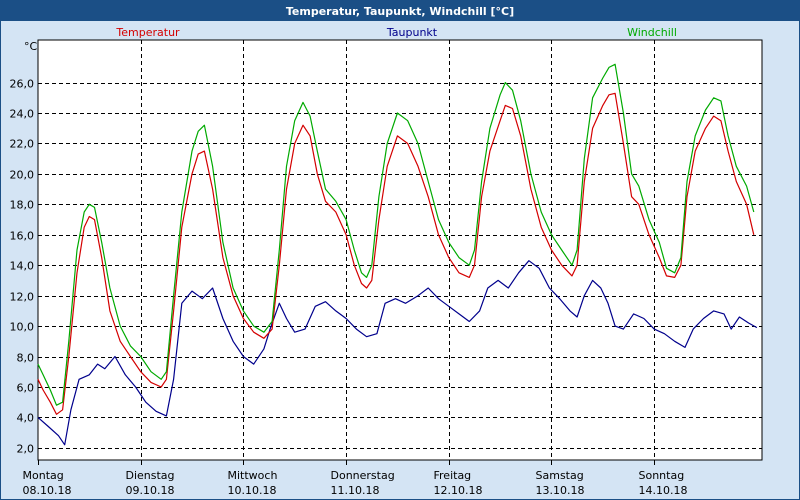 Image resolution: width=800 pixels, height=500 pixels. Describe the element at coordinates (150, 475) in the screenshot. I see `x-tick-day: Dienstag` at that location.